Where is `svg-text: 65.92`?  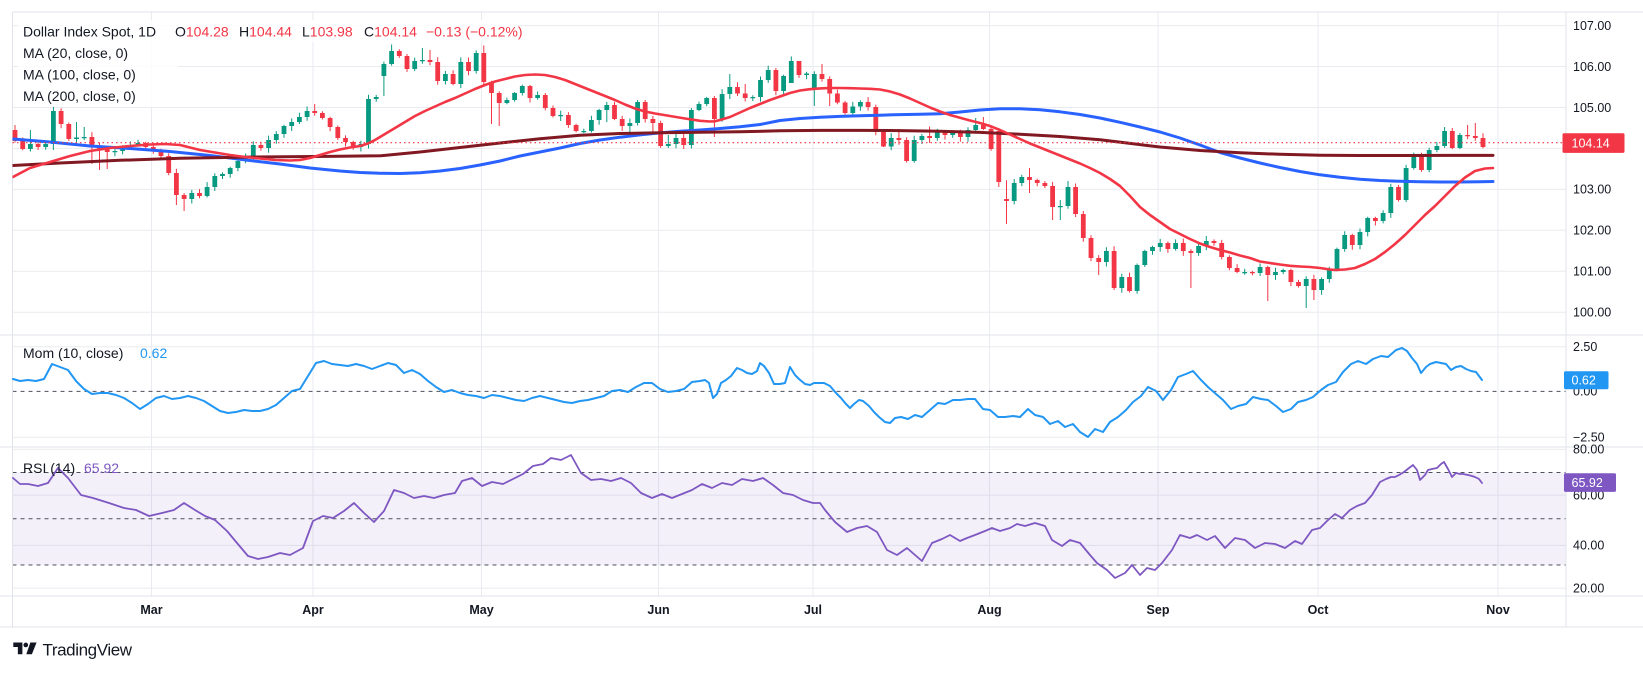
svg-text: 65.92 is located at coordinates (1587, 483).